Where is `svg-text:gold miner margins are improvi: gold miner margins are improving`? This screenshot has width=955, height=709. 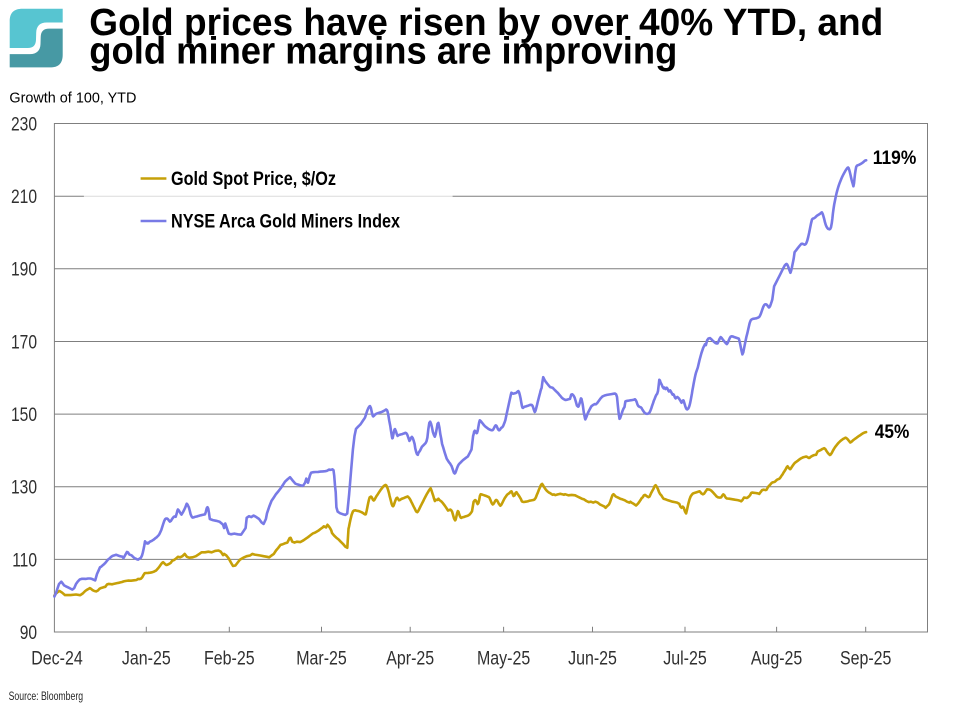
svg-text:gold miner margins are improvi: gold miner margins are improving is located at coordinates (383, 52).